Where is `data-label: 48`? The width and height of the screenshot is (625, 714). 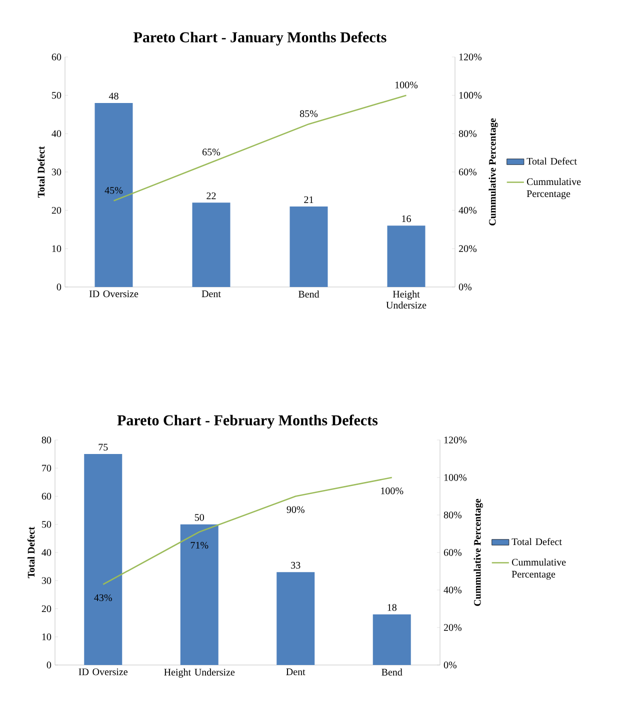 data-label: 48 is located at coordinates (113, 96).